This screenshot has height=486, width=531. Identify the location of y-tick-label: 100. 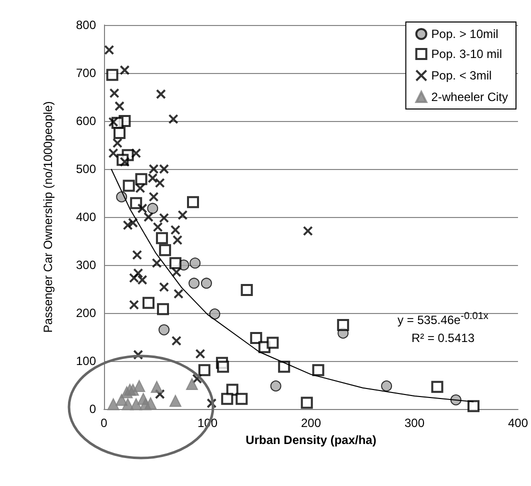
(86, 361).